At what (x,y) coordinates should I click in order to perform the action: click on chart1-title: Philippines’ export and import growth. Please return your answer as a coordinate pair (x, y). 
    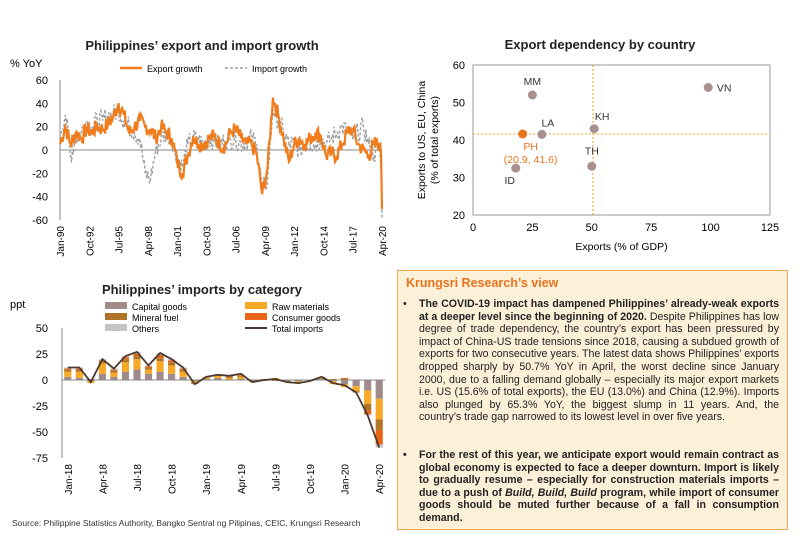
    Looking at the image, I should click on (202, 45).